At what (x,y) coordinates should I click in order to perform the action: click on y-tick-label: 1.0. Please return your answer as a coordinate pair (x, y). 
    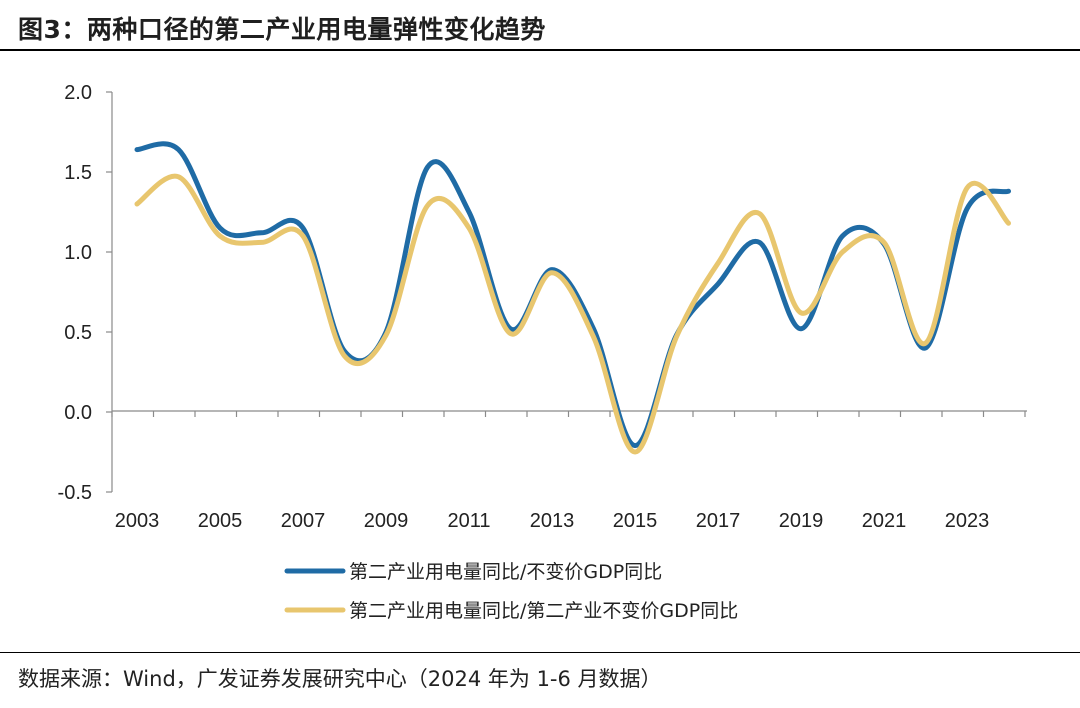
    Looking at the image, I should click on (78, 253).